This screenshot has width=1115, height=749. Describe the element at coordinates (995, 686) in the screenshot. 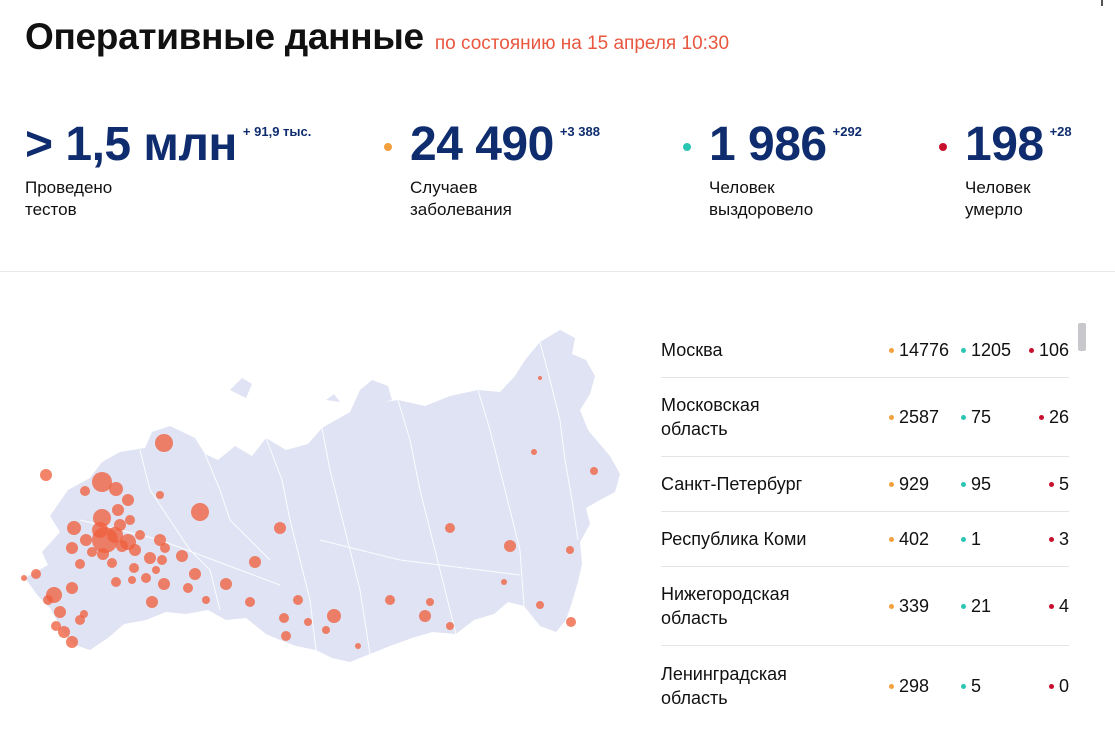

I see `recovered-cell: 5` at that location.